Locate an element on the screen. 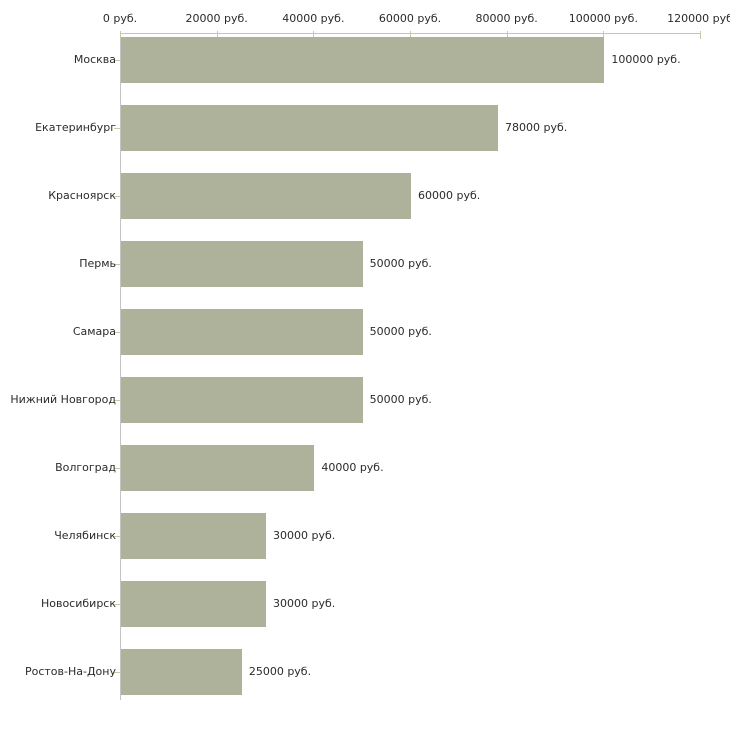  value-label: 60000 руб. is located at coordinates (449, 195).